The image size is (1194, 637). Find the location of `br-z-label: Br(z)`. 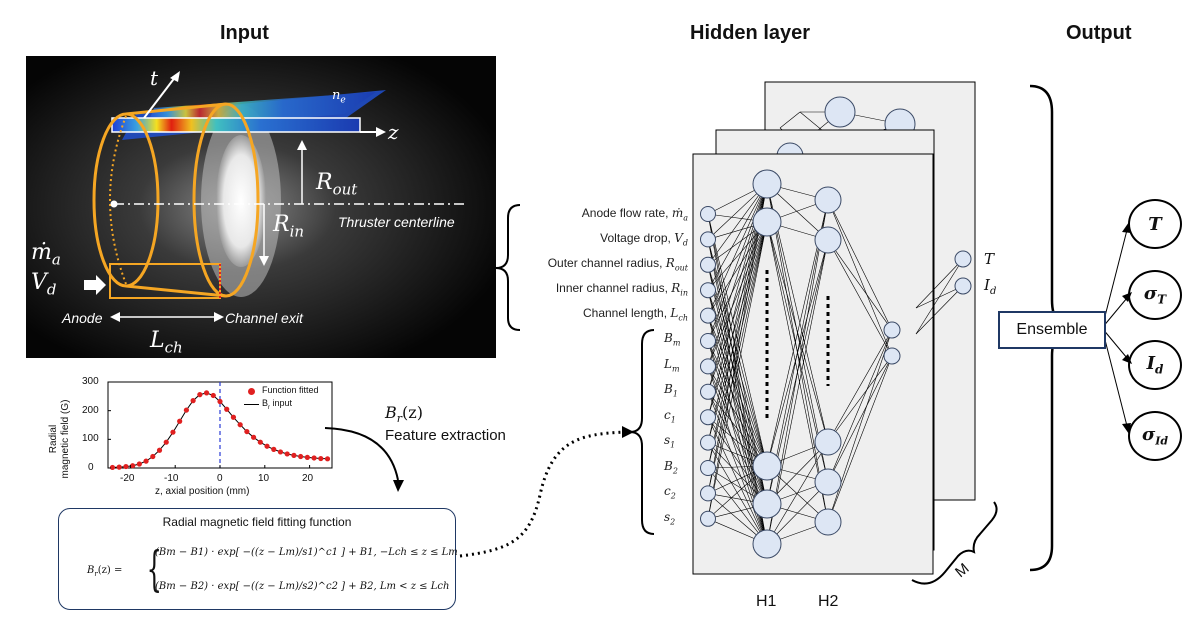

br-z-label: Br(z) is located at coordinates (404, 414).